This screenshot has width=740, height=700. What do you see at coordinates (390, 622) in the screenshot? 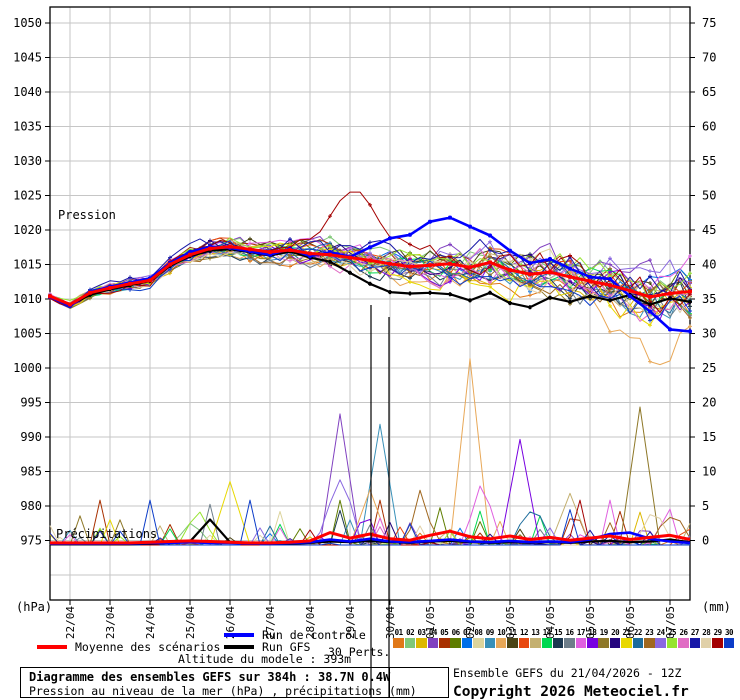
I see `x-tick-label: 30/04` at bounding box center [390, 622].